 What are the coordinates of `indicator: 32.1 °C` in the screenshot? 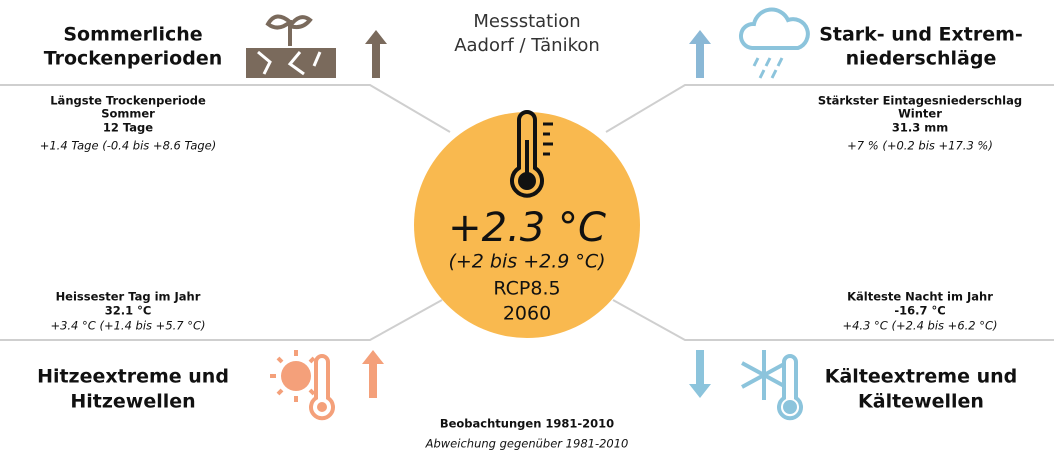 It's located at (128, 311).